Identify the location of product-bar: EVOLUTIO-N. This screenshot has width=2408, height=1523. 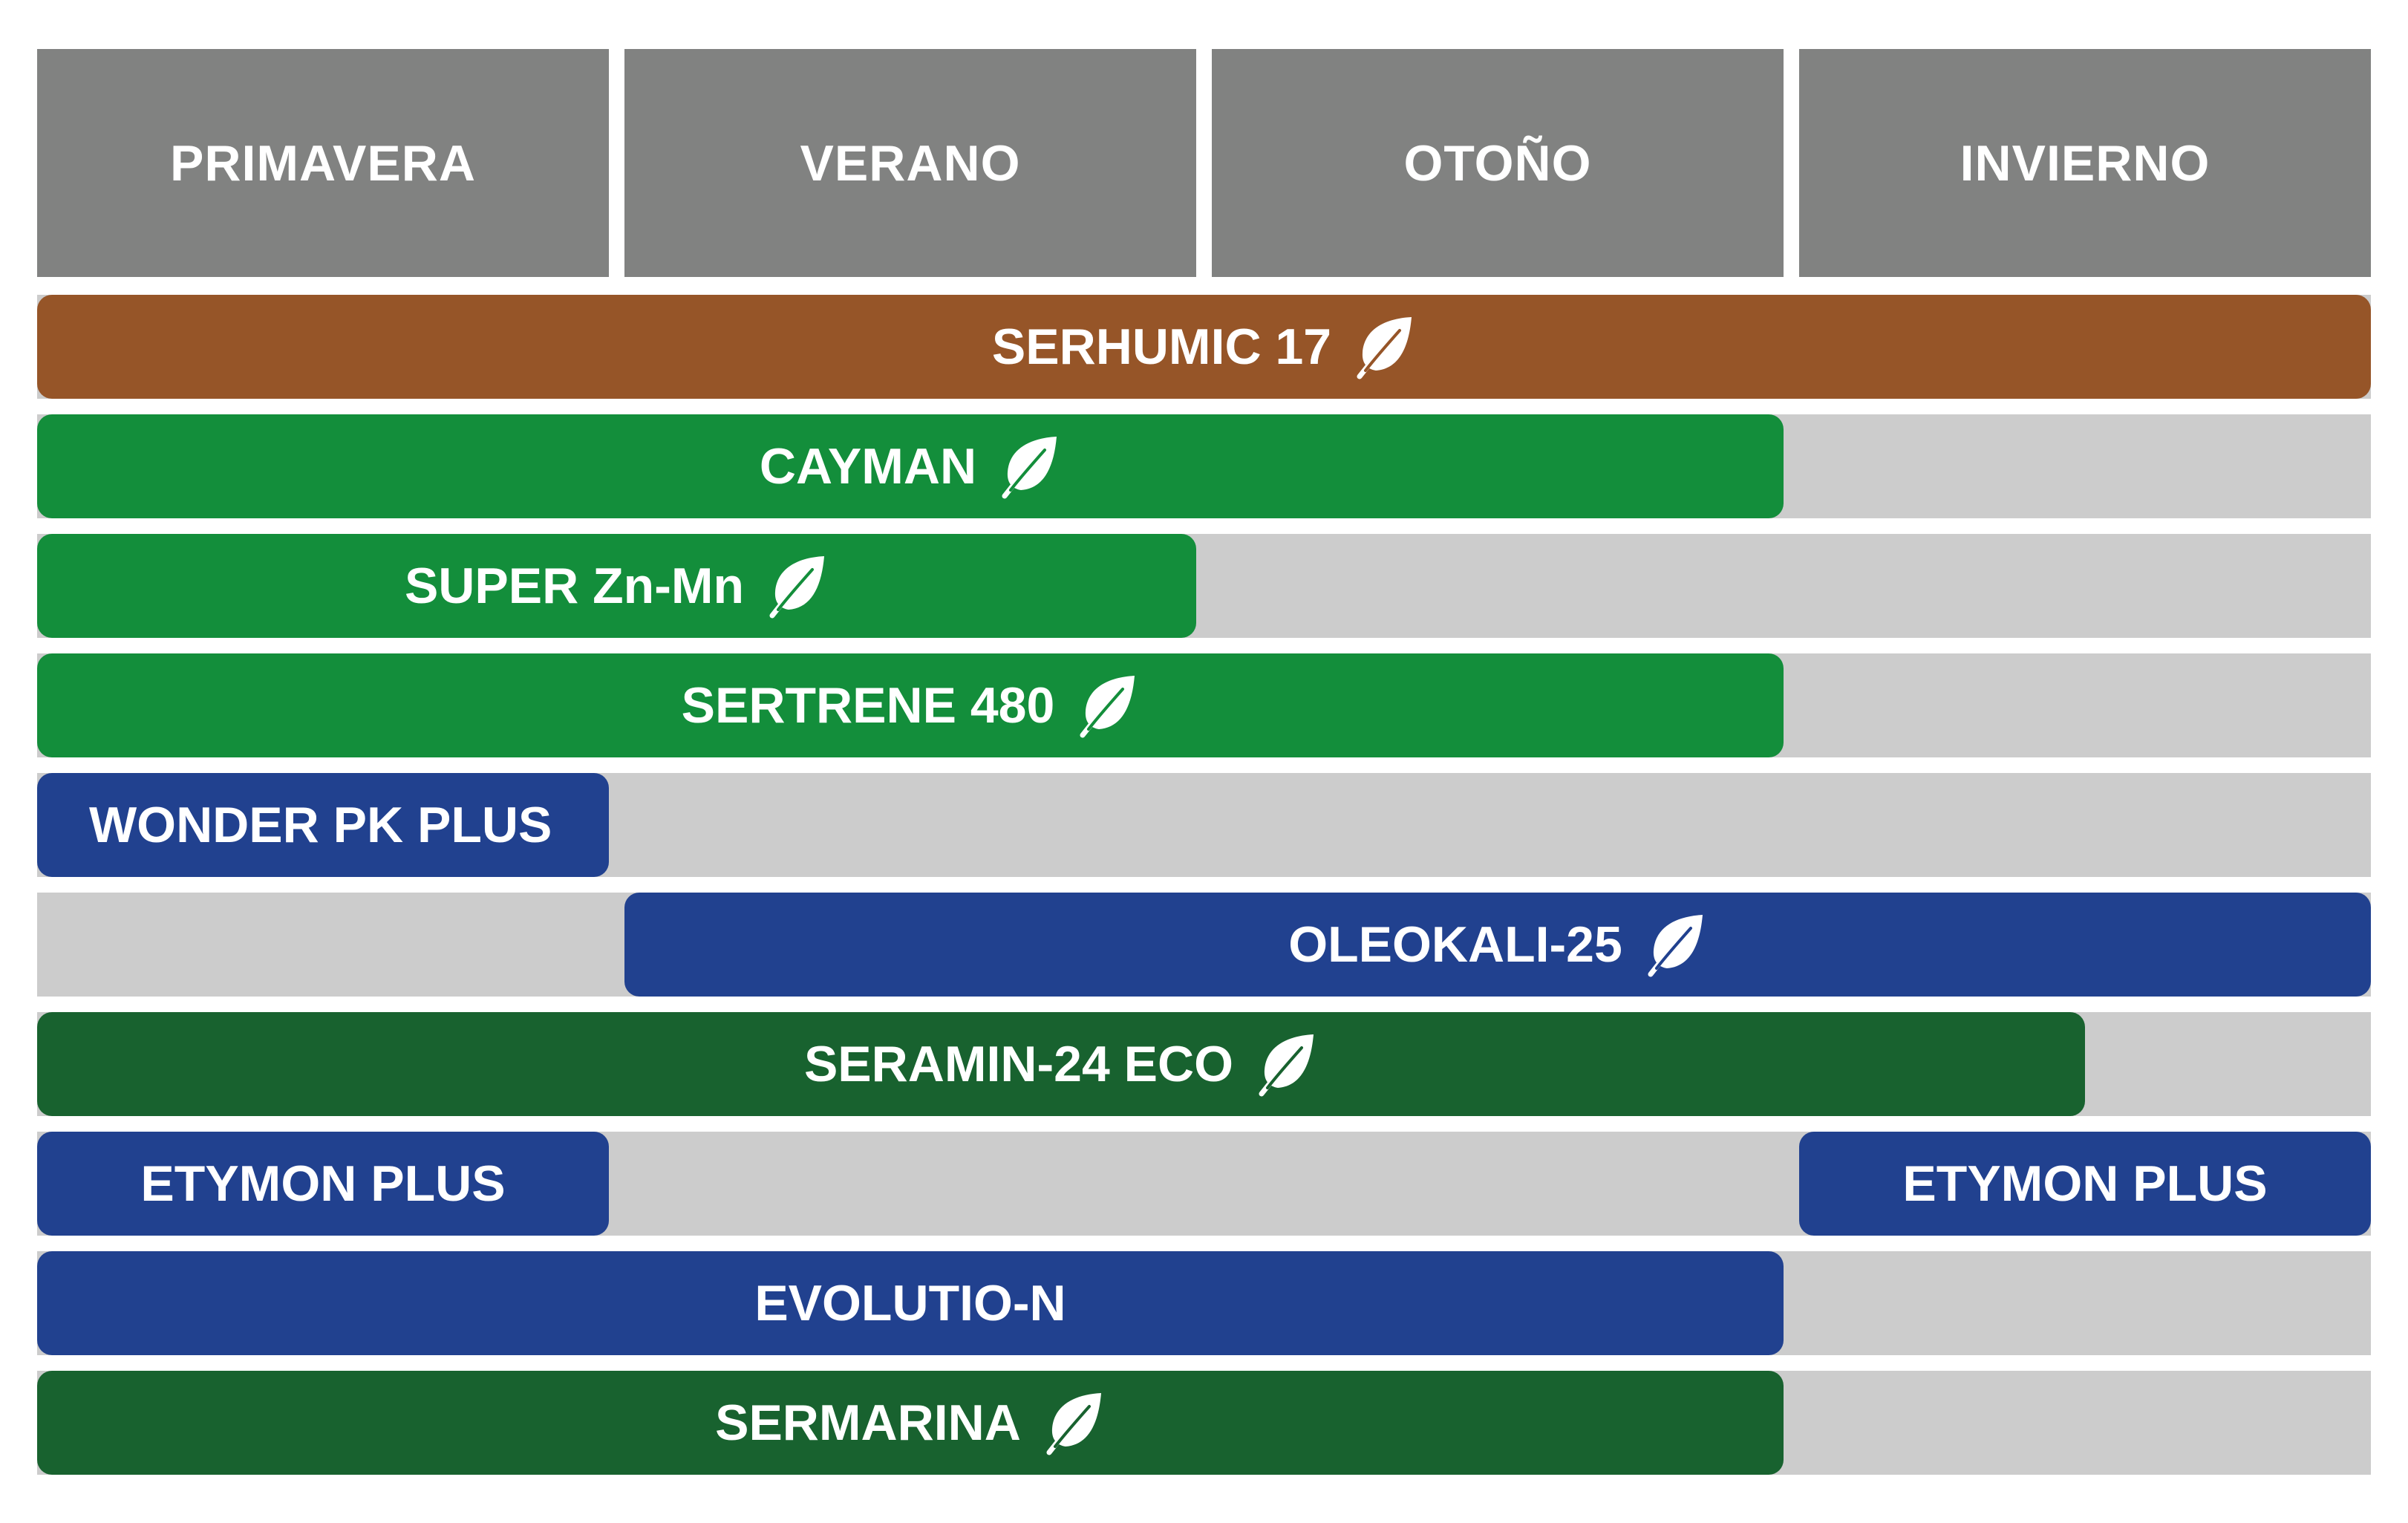
(910, 1303).